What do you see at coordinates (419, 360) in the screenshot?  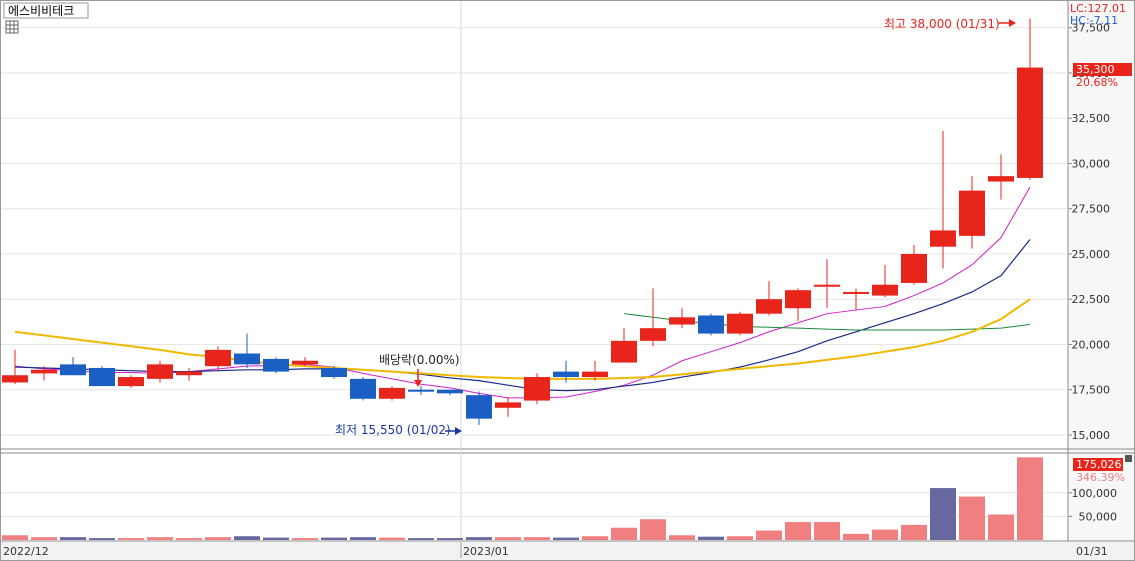 I see `dividend-annotation: 배당락(0.00%)` at bounding box center [419, 360].